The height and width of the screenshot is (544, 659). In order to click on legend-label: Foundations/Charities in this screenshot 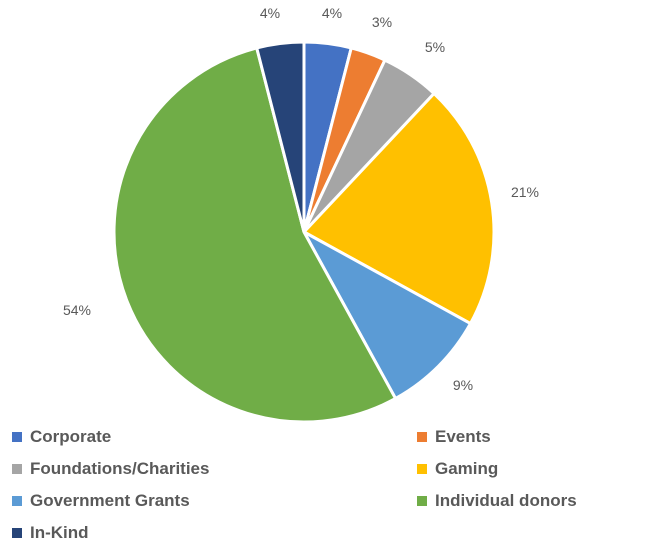, I will do `click(120, 468)`.